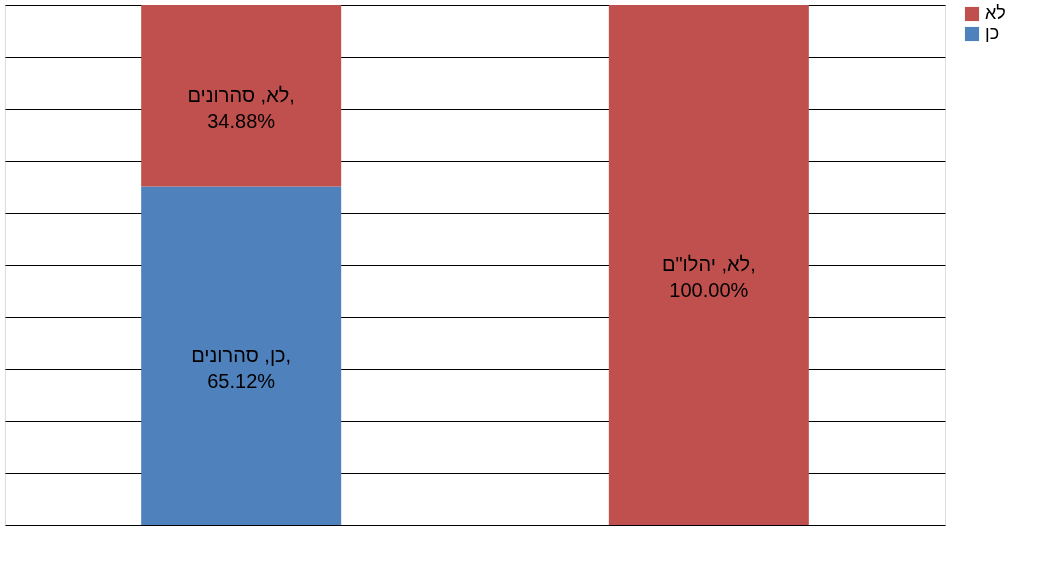 This screenshot has width=1052, height=578. Describe the element at coordinates (995, 13) in the screenshot. I see `legend-label: לא` at that location.